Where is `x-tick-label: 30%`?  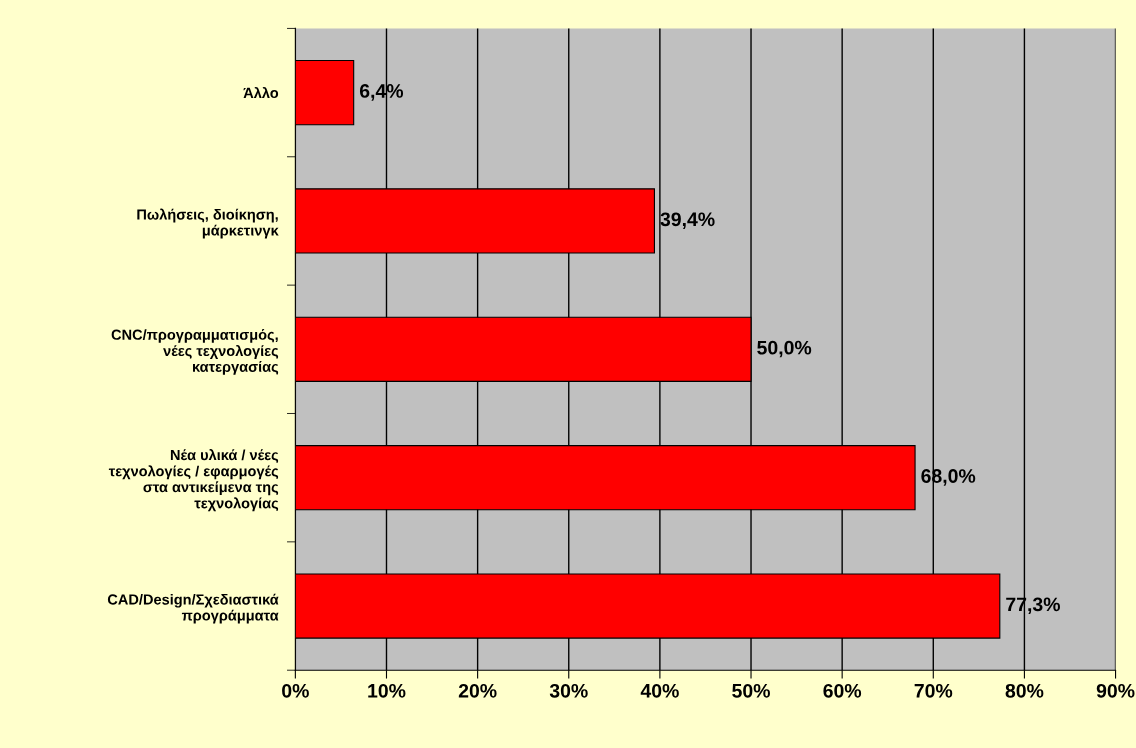
x-tick-label: 30% is located at coordinates (568, 690).